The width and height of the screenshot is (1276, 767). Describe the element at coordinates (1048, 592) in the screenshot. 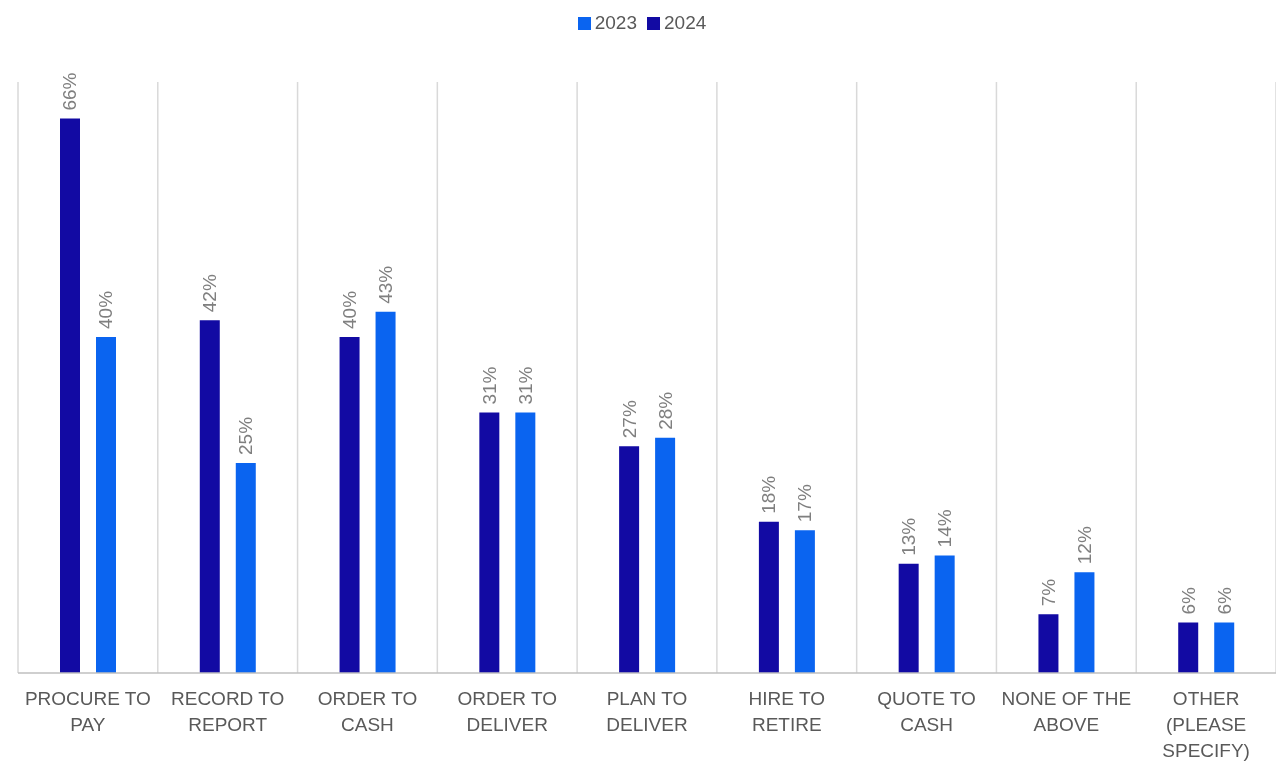

I see `data-label: 7%` at that location.